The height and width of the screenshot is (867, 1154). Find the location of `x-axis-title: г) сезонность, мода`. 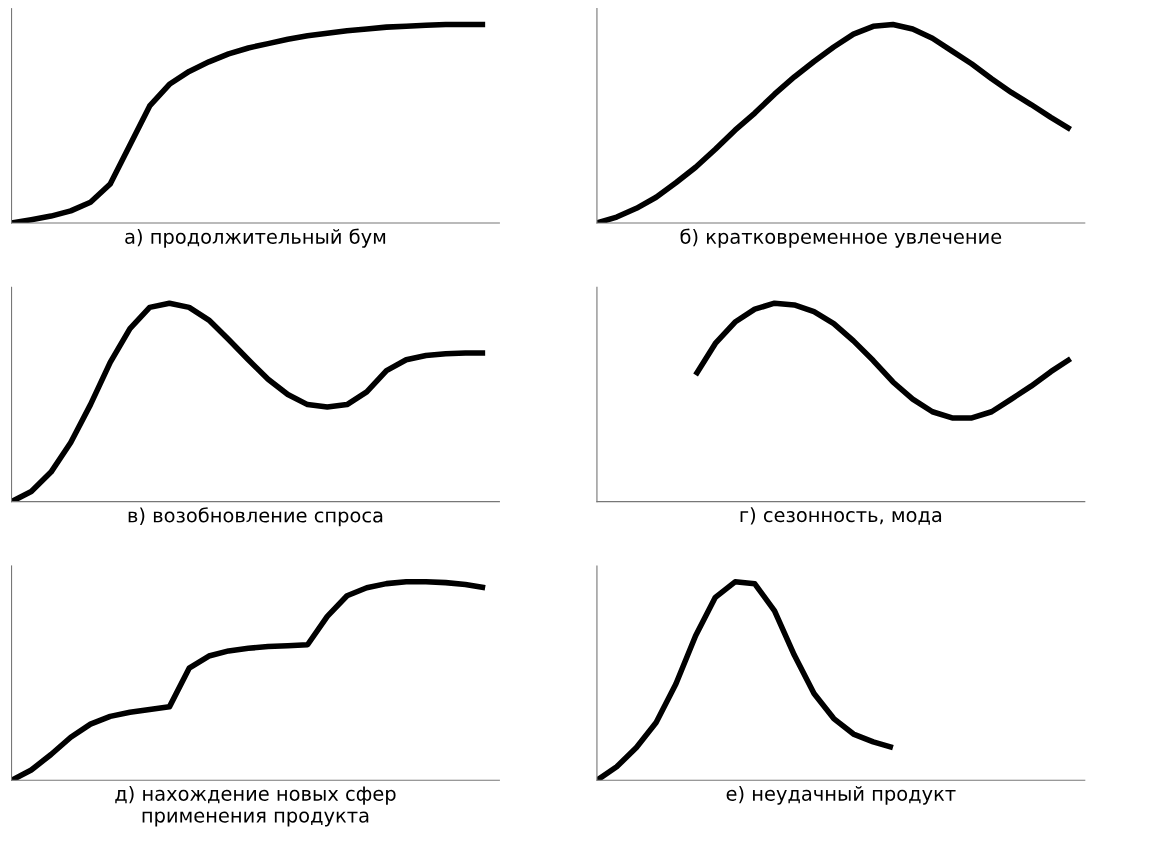

x-axis-title: г) сезонность, мода is located at coordinates (841, 516).